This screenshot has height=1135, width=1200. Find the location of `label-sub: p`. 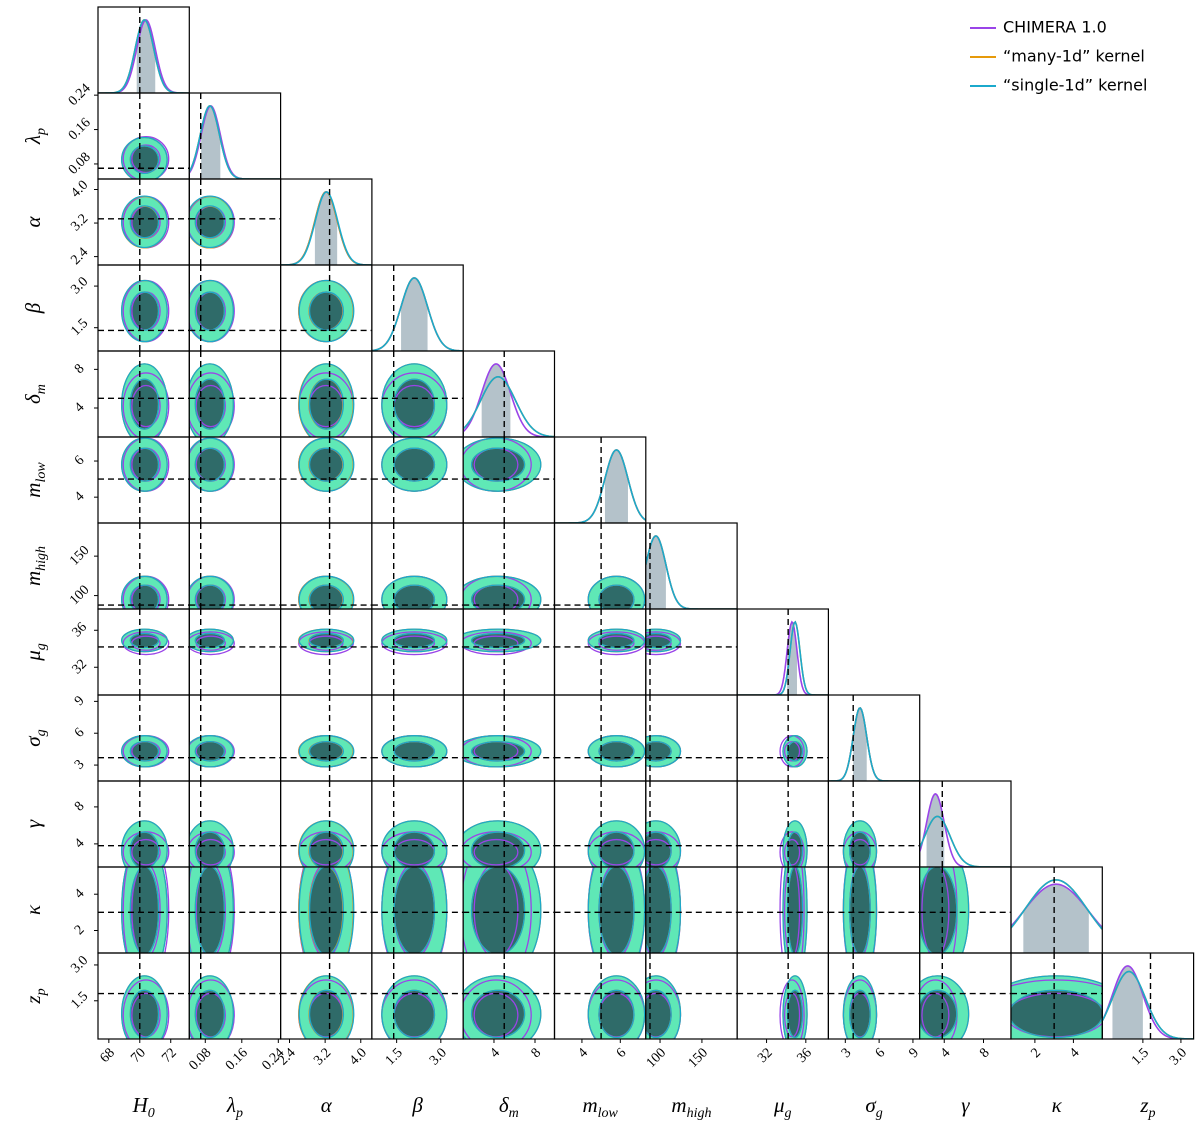

label-sub: p is located at coordinates (1152, 1113).